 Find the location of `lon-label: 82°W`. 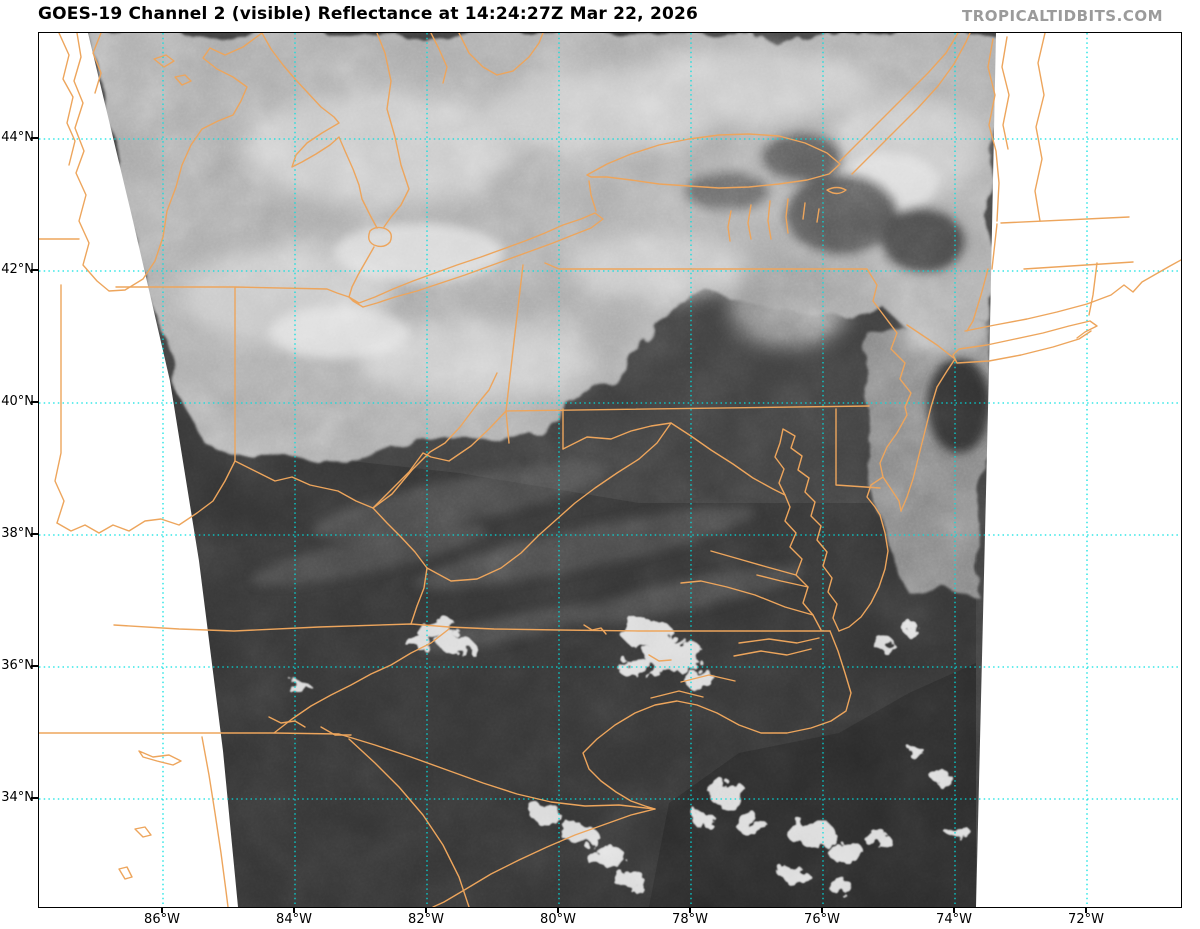

lon-label: 82°W is located at coordinates (426, 919).